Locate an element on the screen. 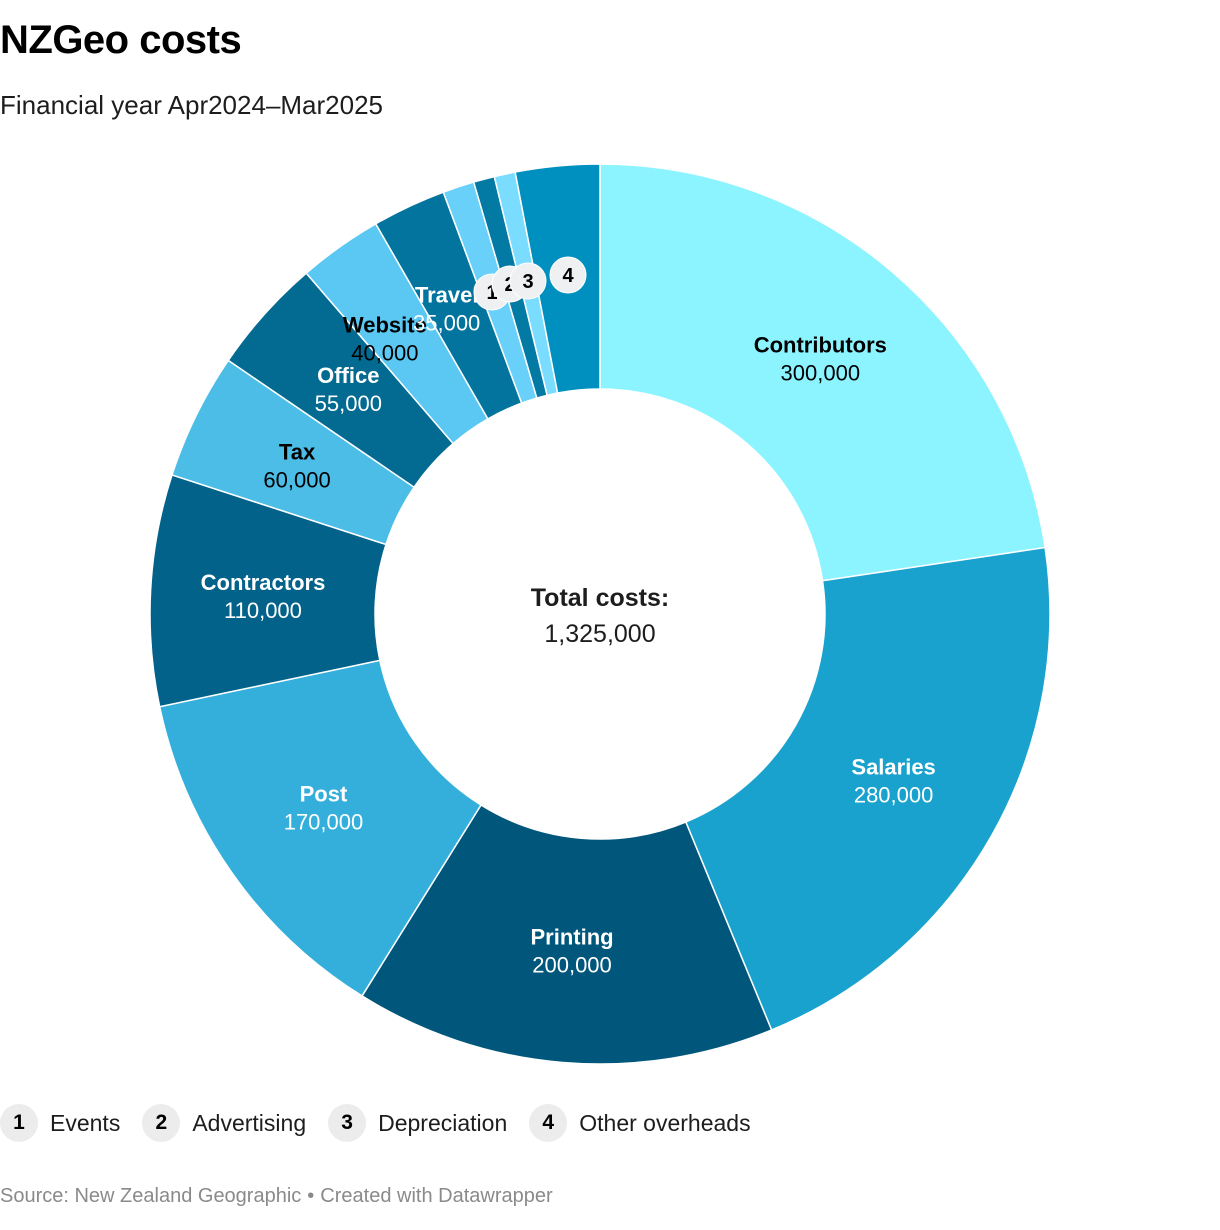 The height and width of the screenshot is (1230, 1220). slice-value-post: 170,000 is located at coordinates (324, 821).